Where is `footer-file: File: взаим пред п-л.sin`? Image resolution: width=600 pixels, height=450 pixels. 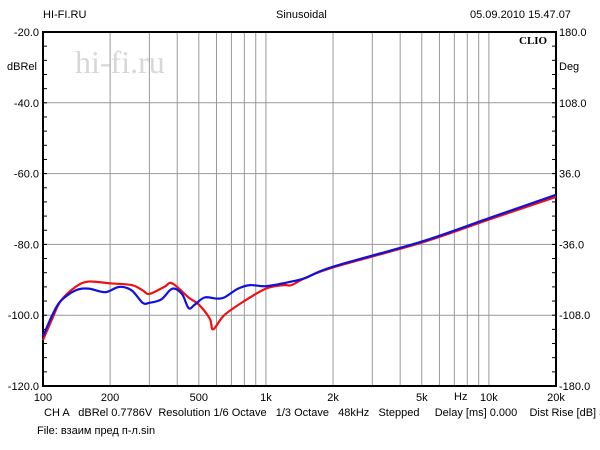 footer-file: File: взаим пред п-л.sin is located at coordinates (96, 431).